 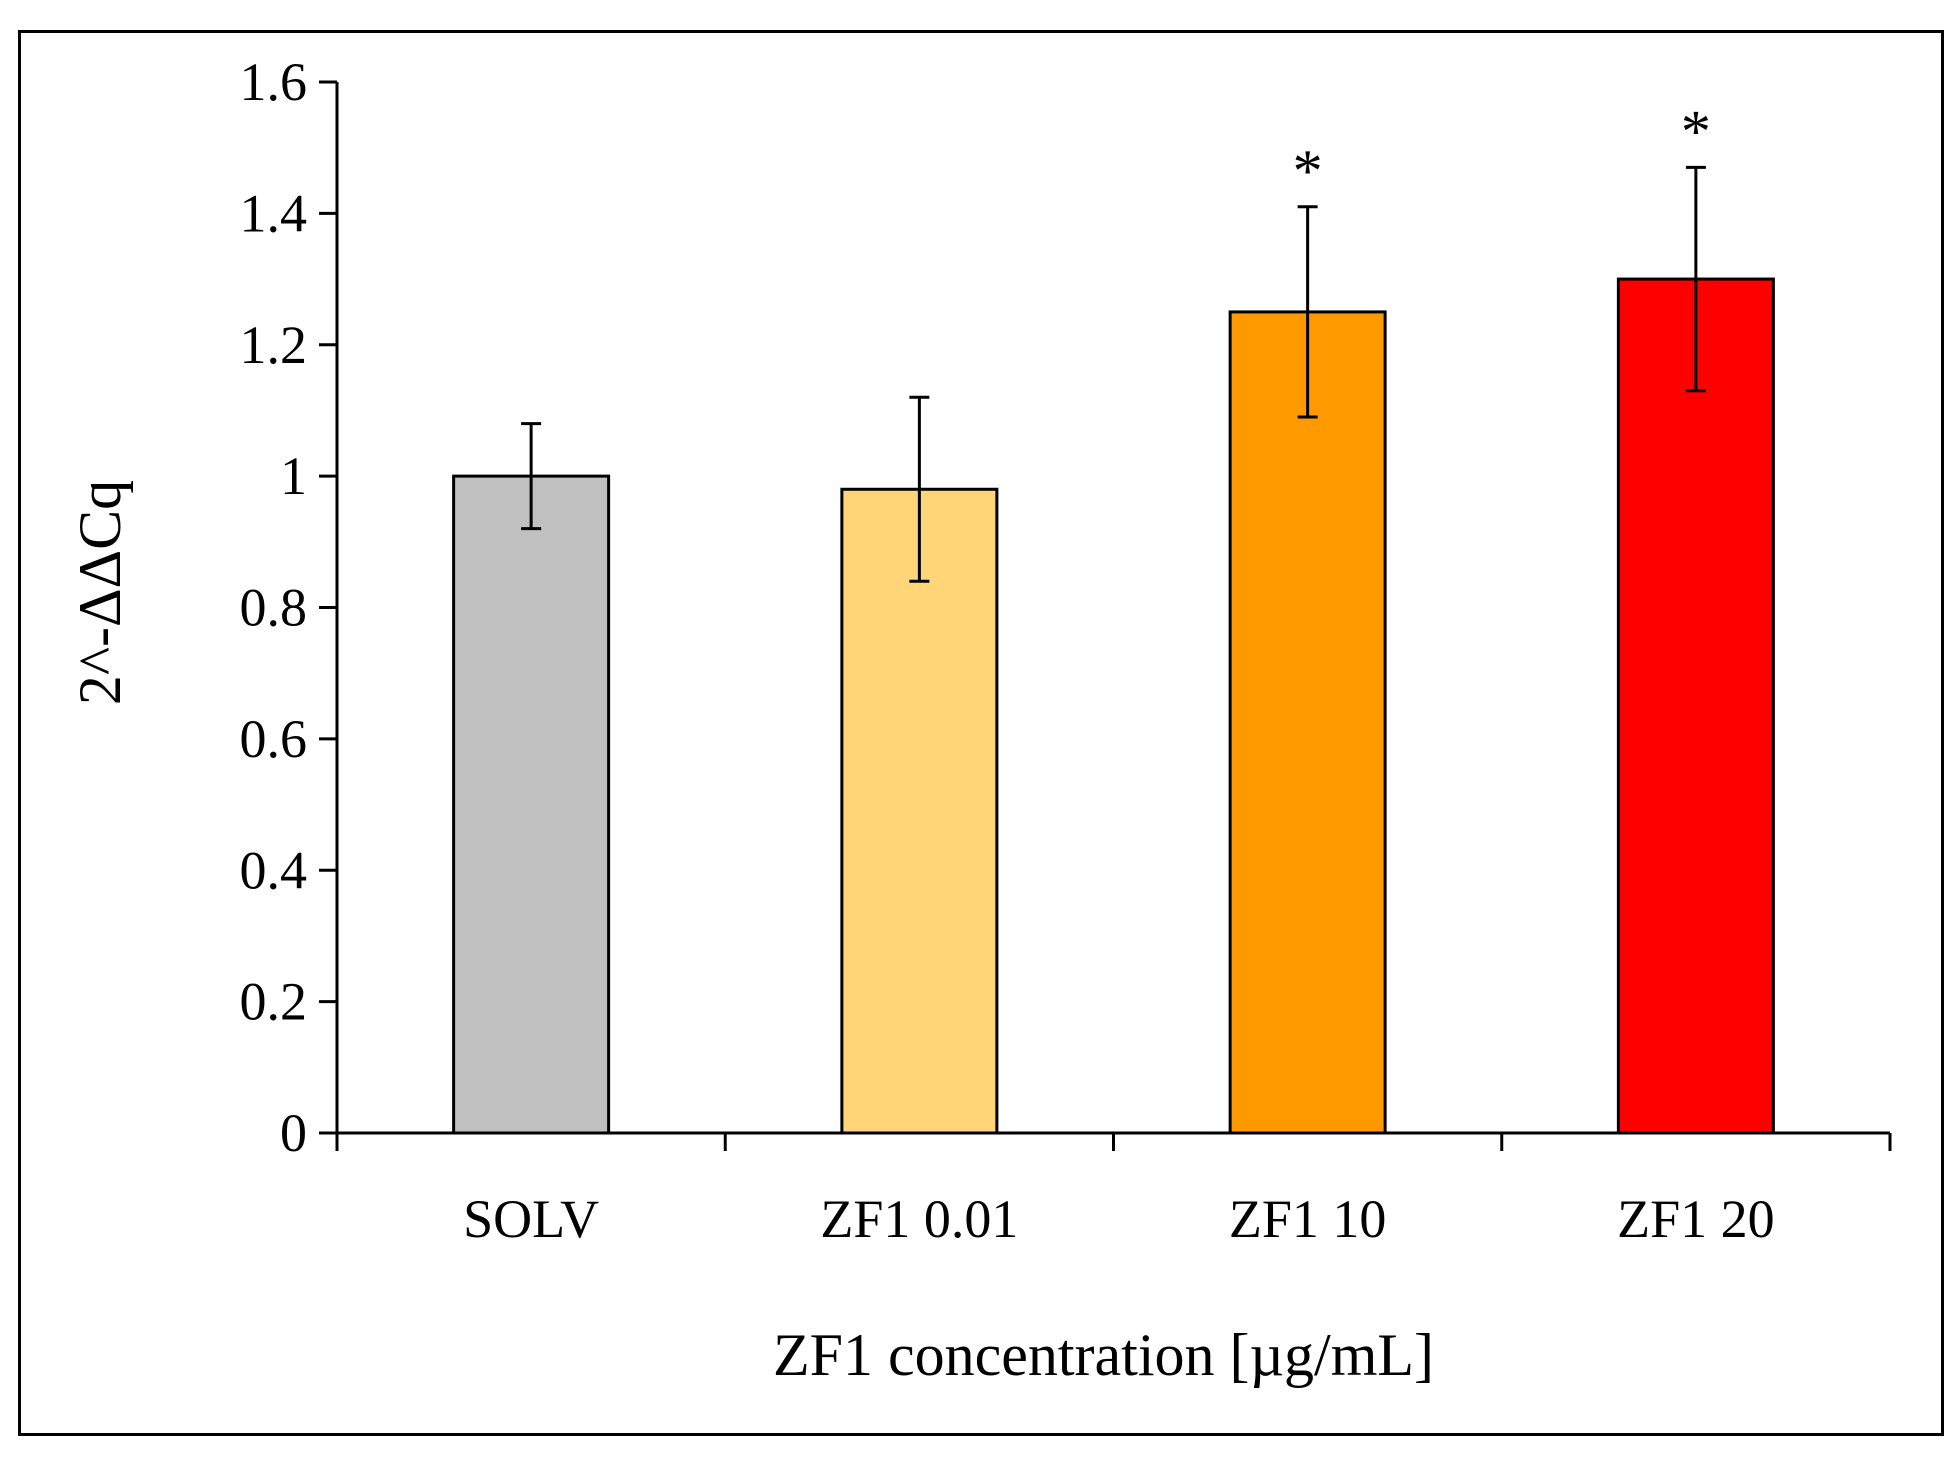 I want to click on x-category-label: ZF1 20, so click(x=1696, y=1219).